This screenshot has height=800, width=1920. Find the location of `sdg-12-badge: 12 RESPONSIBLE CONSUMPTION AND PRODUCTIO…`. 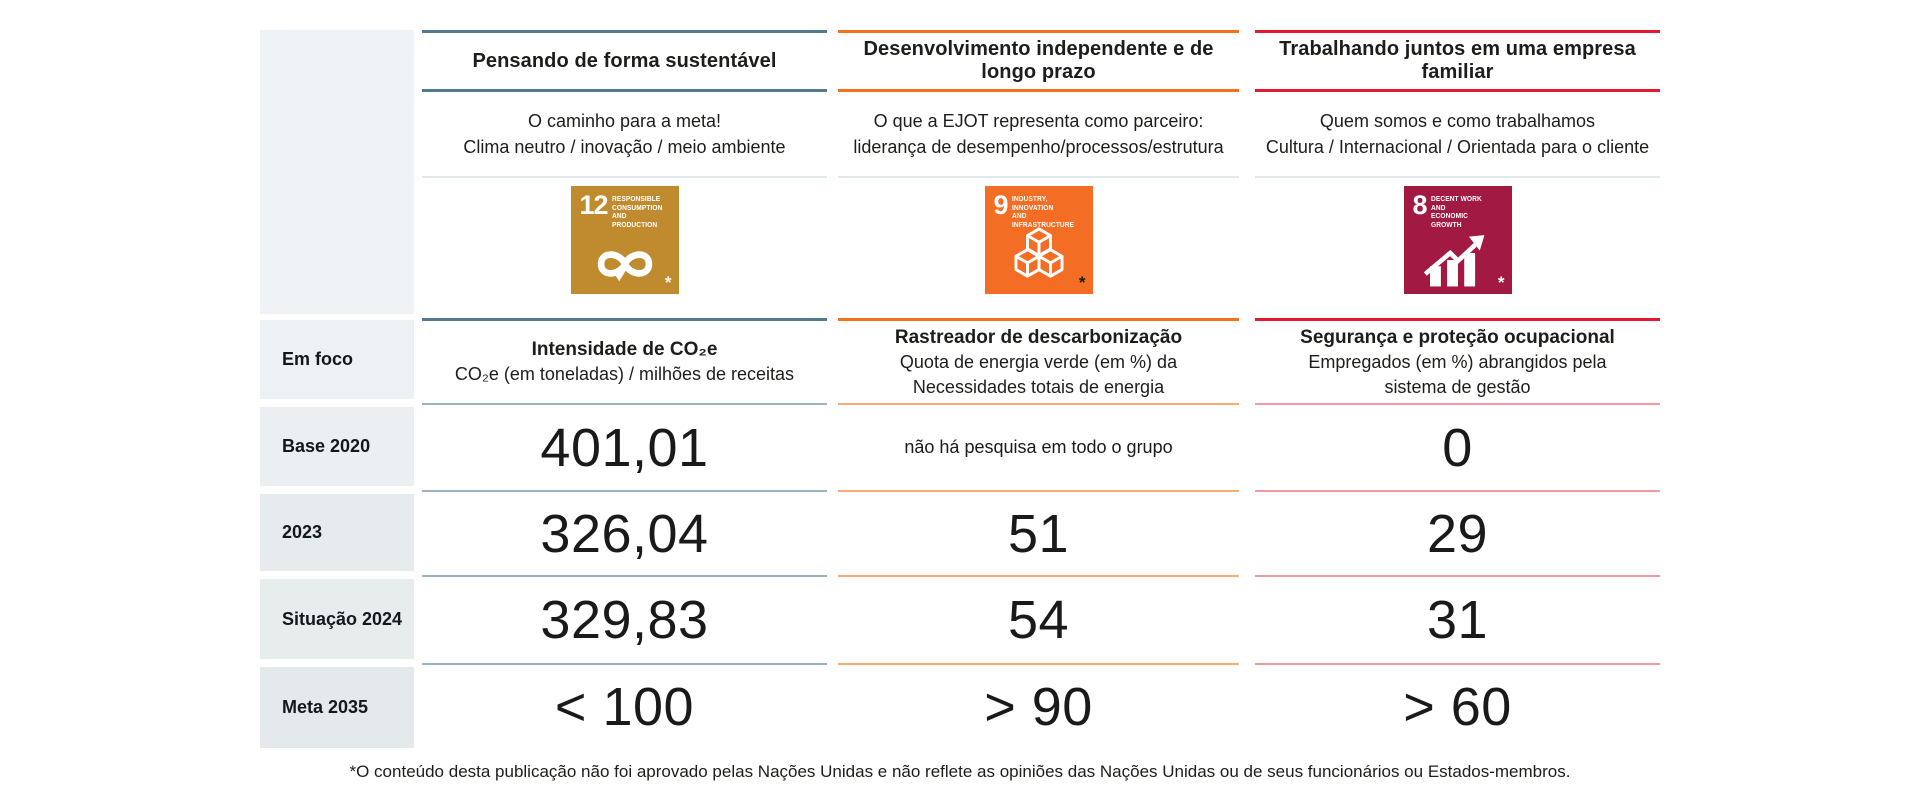

sdg-12-badge: 12 RESPONSIBLE CONSUMPTION AND PRODUCTIO… is located at coordinates (624, 240).